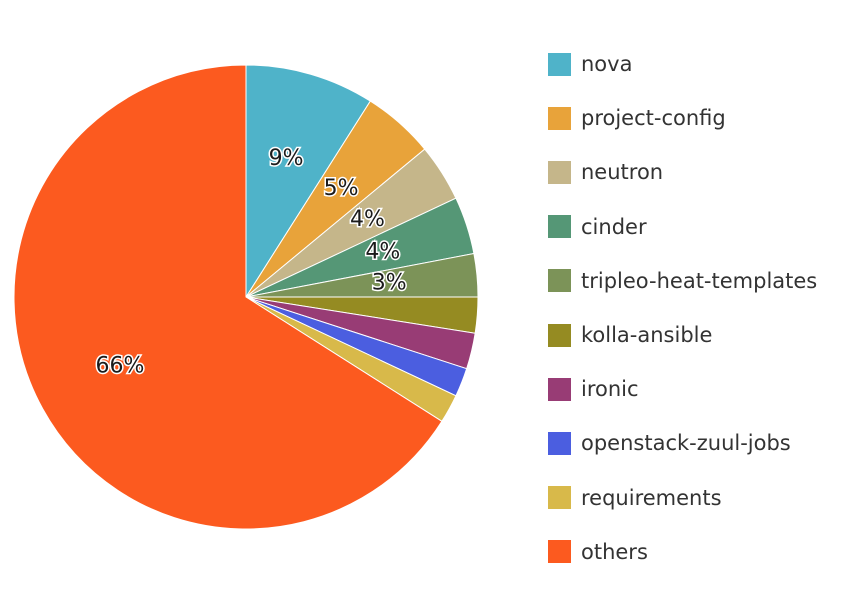  I want to click on legend-item-tripleo-heat-templates: tripleo-heat-templates, so click(682, 281).